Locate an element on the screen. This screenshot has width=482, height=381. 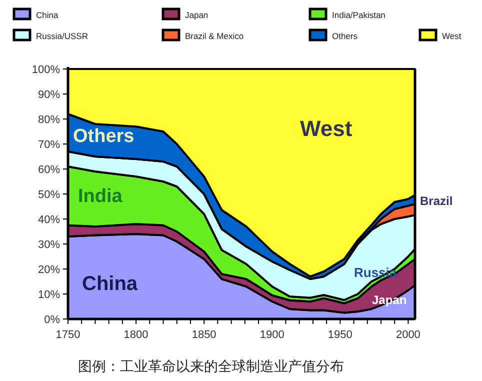
legend-label: India/Pakistan is located at coordinates (359, 15).